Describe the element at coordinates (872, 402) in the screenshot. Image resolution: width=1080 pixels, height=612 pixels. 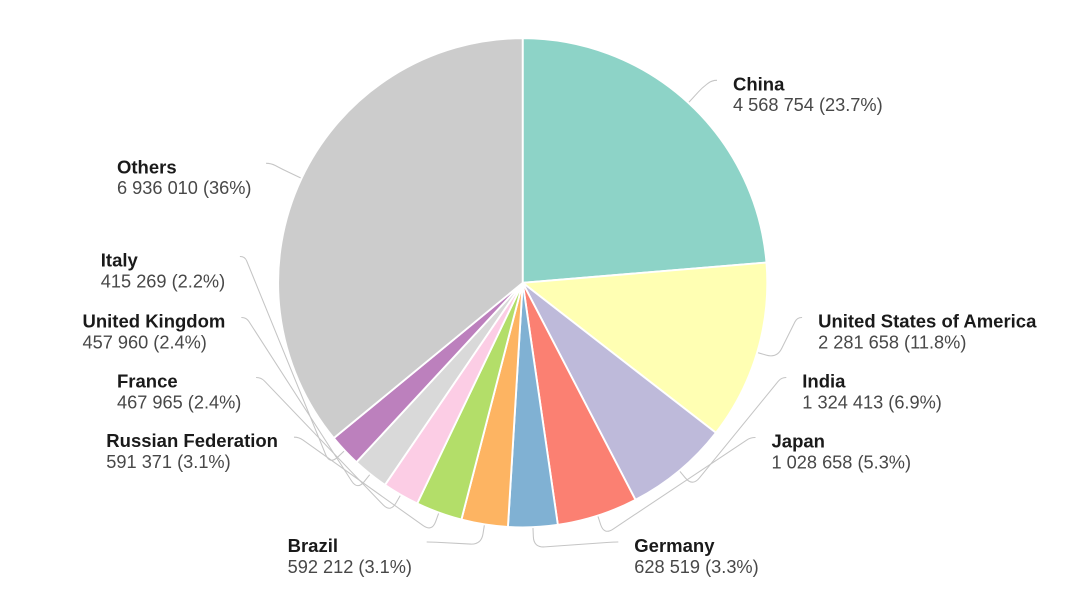
I see `svg-text: 1 324 413 (6.9%)` at that location.